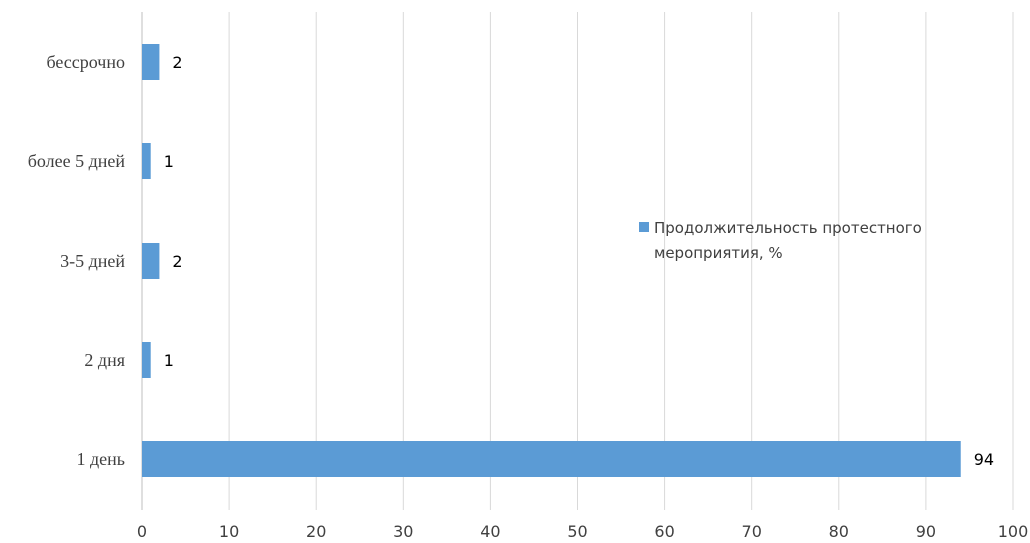 The width and height of the screenshot is (1030, 543). Describe the element at coordinates (926, 531) in the screenshot. I see `x-tick-label: 90` at that location.